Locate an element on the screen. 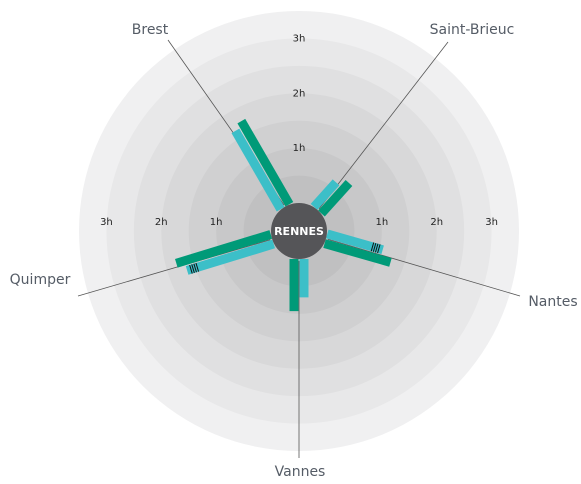 Image resolution: width=581 pixels, height=484 pixels. center-label: RENNES is located at coordinates (299, 231).